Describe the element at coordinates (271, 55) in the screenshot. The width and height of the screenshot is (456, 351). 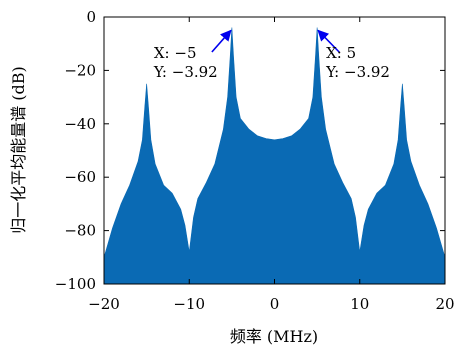
I see `annotations: X: −5Y: −3.92X: 5Y: −3.92` at that location.